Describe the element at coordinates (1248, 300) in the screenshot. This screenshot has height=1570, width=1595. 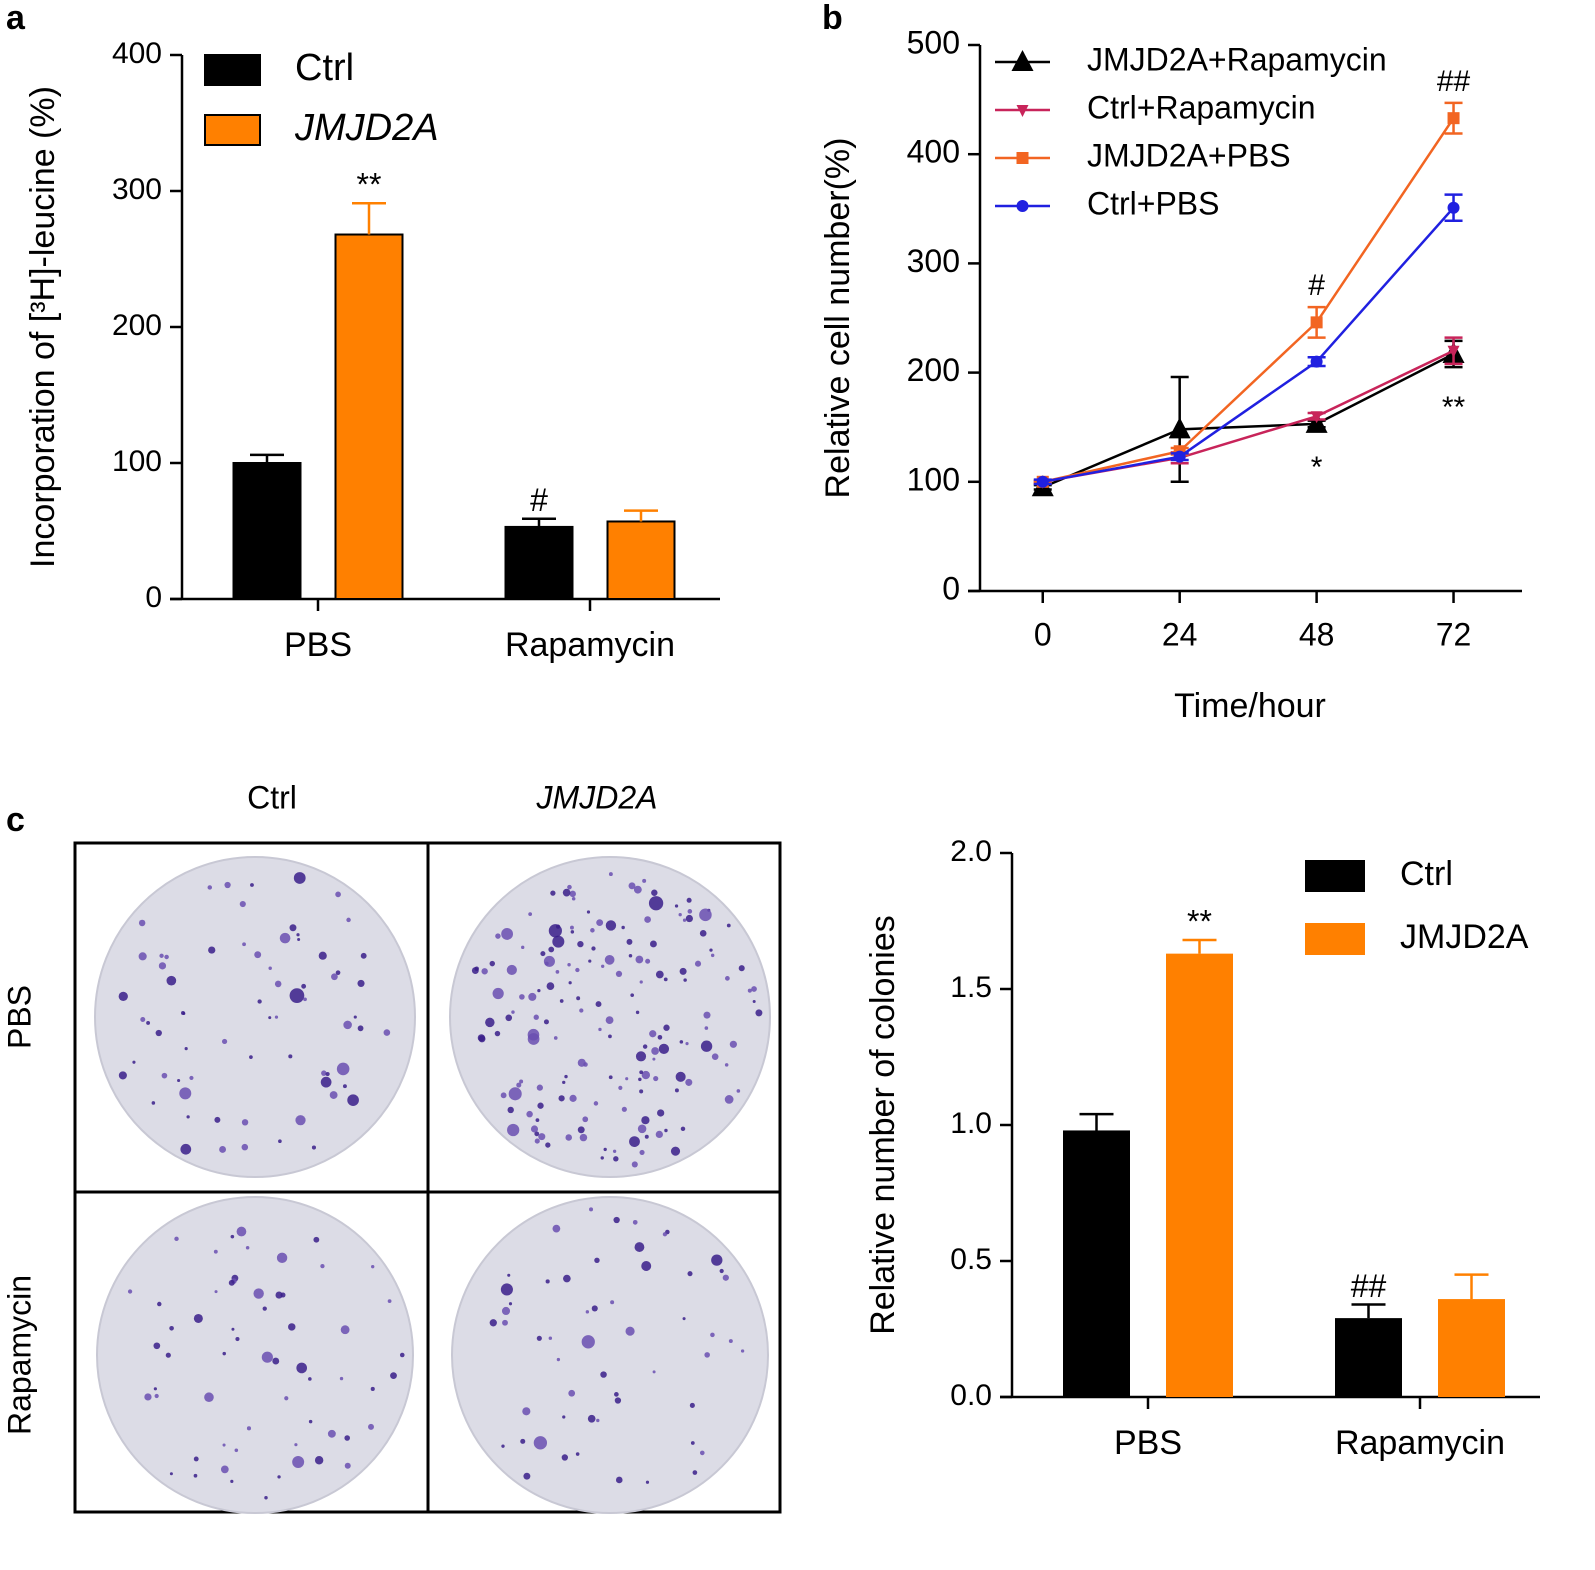
I see `line` at that location.